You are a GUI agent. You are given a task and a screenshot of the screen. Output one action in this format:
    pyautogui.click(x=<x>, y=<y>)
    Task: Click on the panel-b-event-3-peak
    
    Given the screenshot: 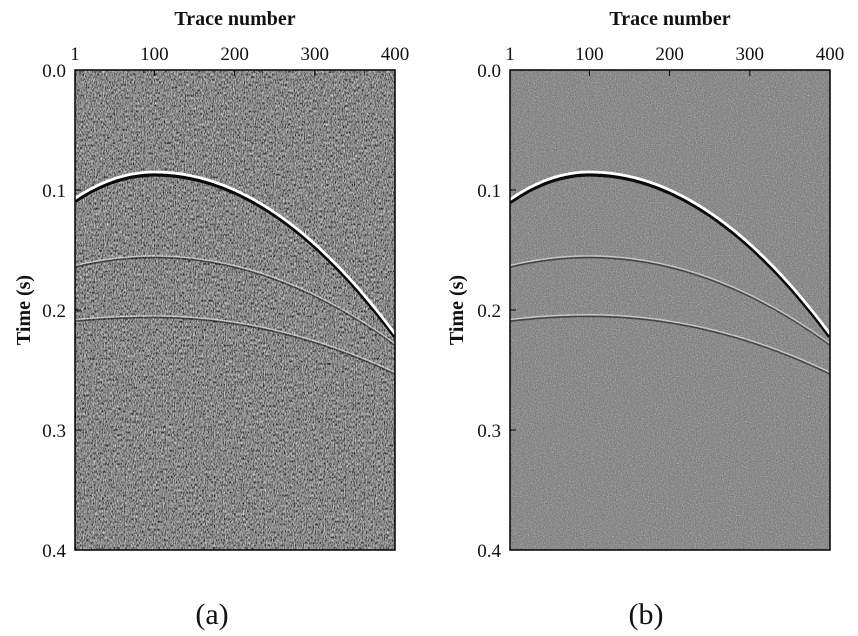 What is the action you would take?
    pyautogui.click(x=670, y=344)
    